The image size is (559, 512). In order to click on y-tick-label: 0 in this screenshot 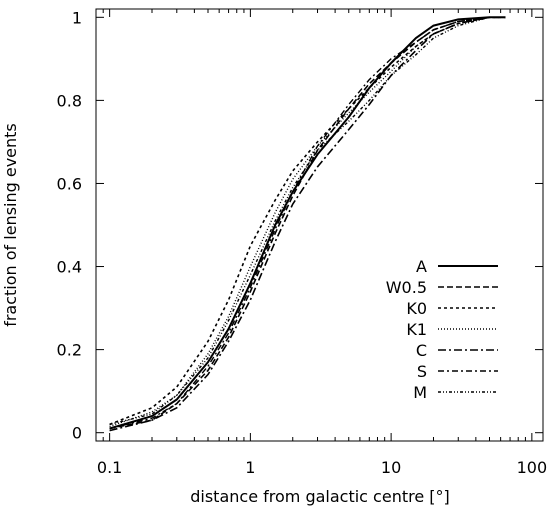, I will do `click(77, 433)`.